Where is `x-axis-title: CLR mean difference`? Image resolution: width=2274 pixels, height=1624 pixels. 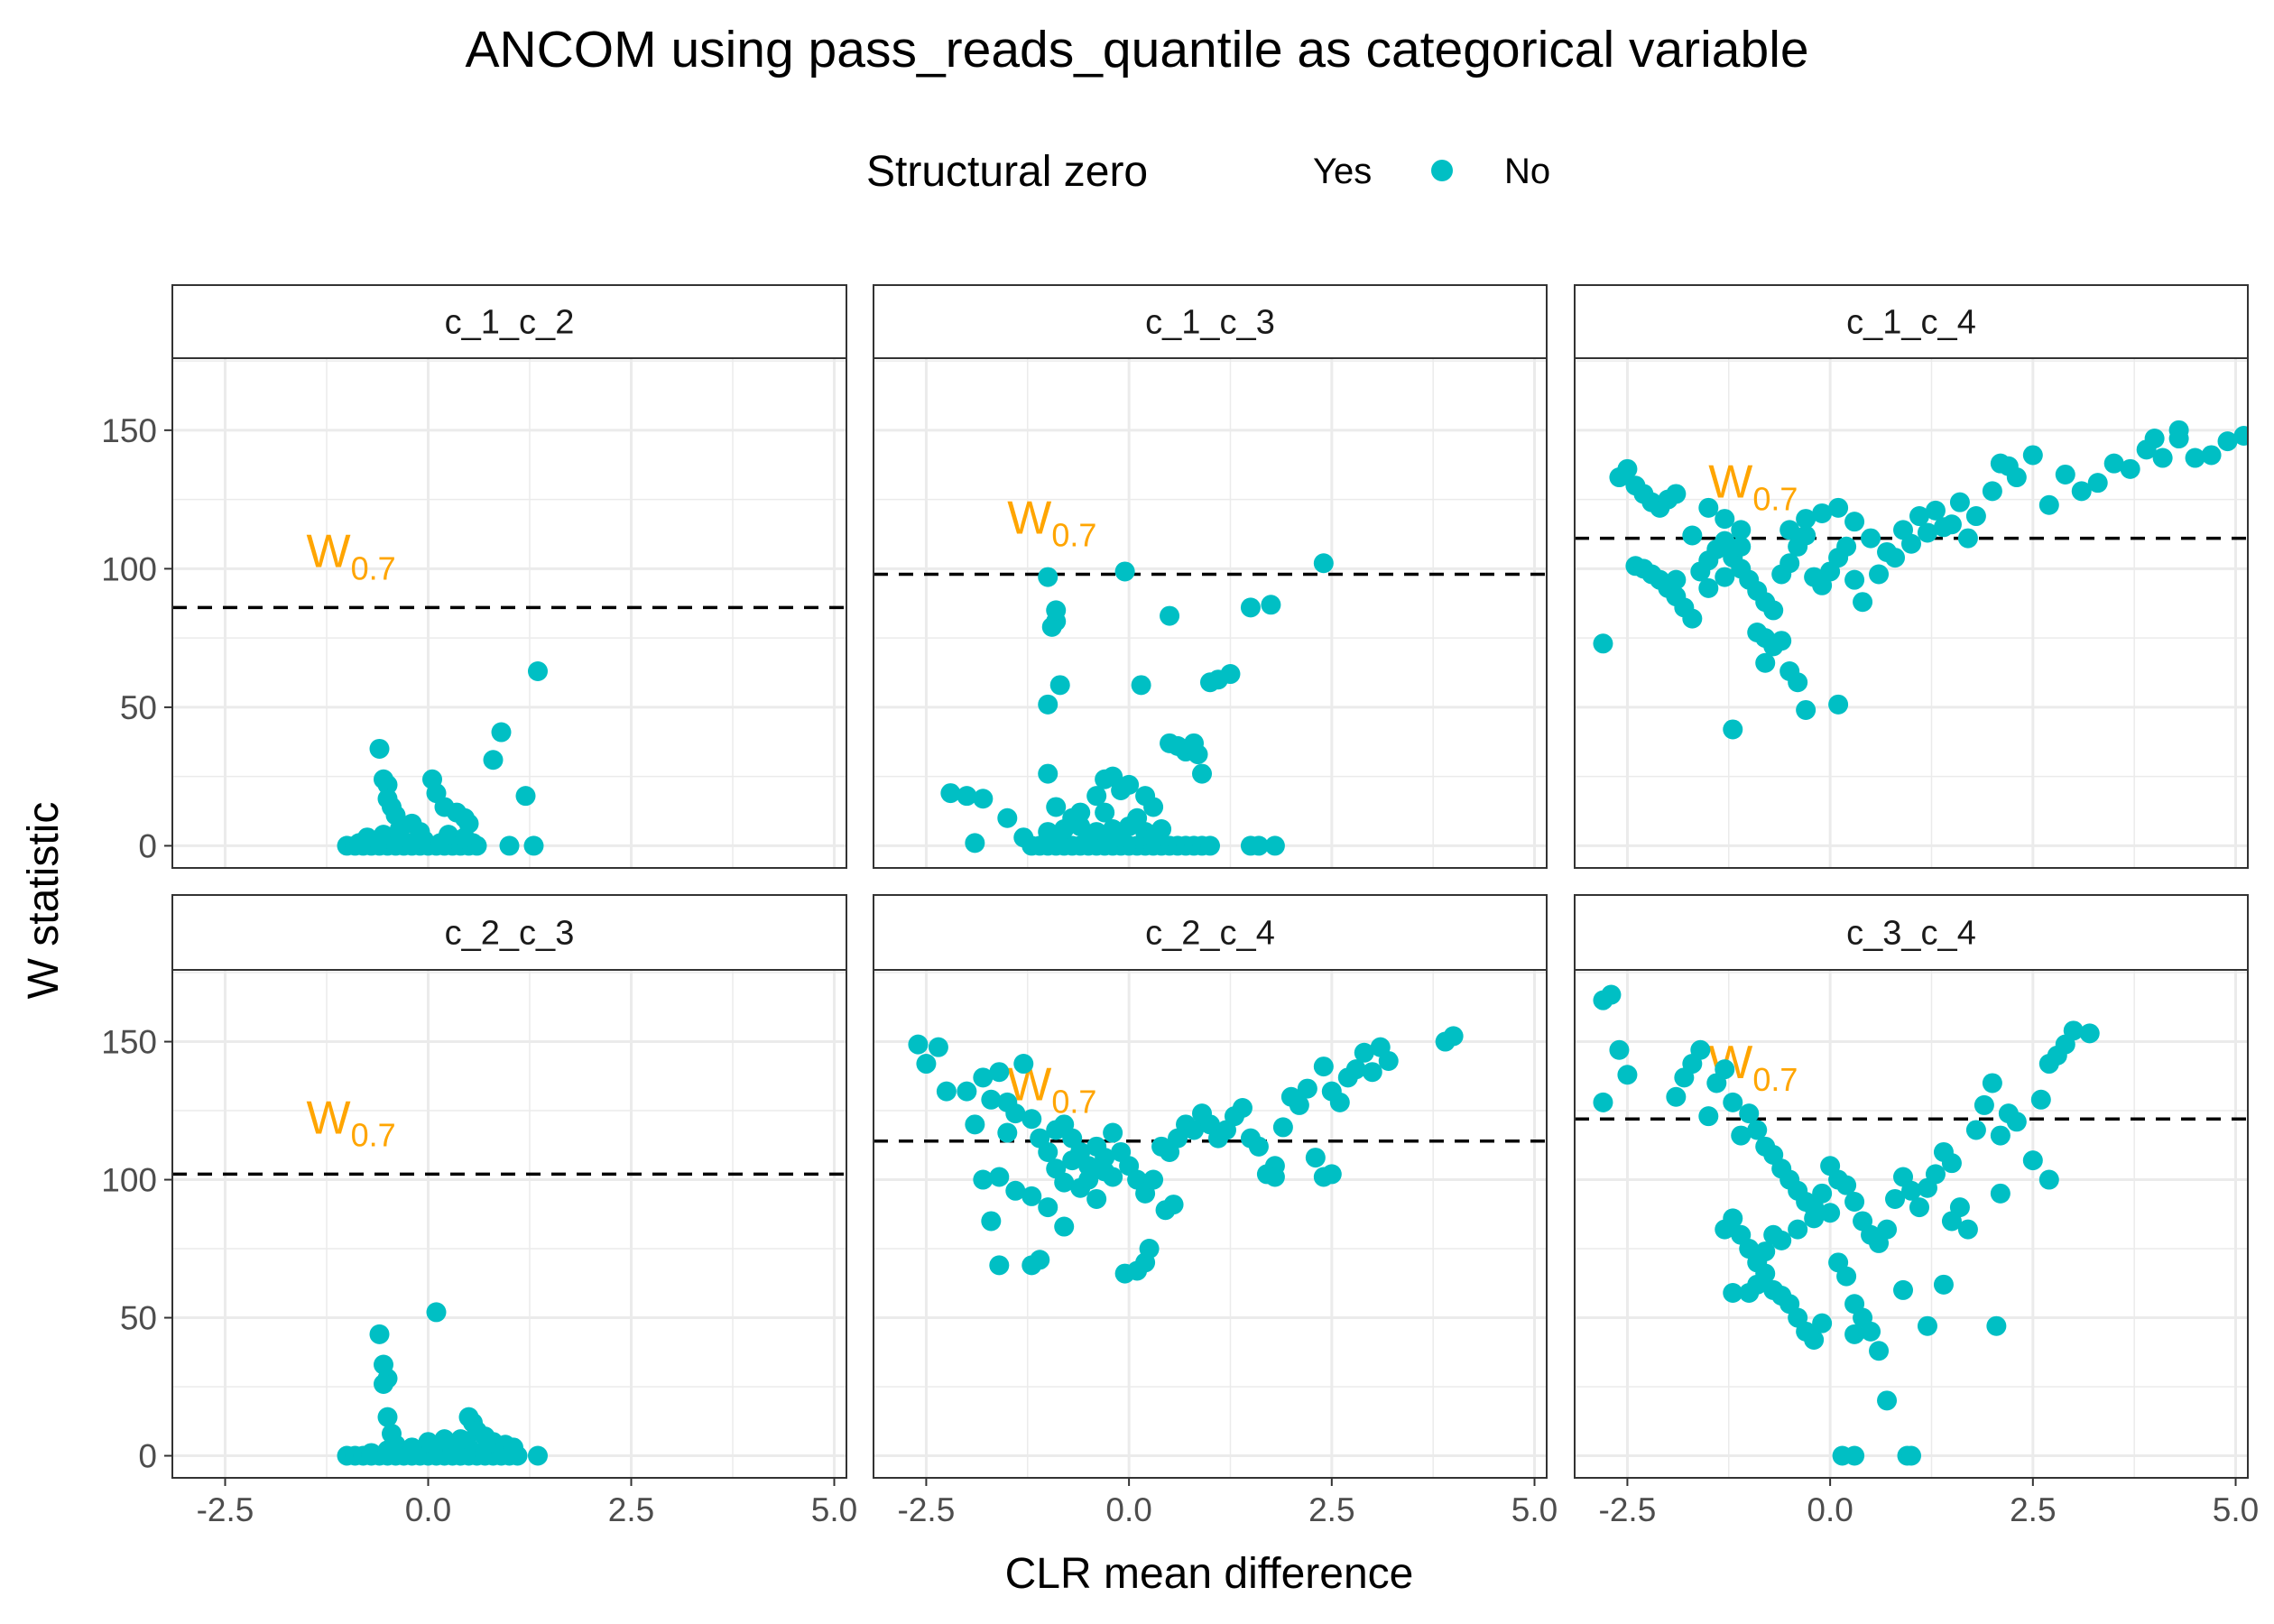 x-axis-title: CLR mean difference is located at coordinates (1209, 1574).